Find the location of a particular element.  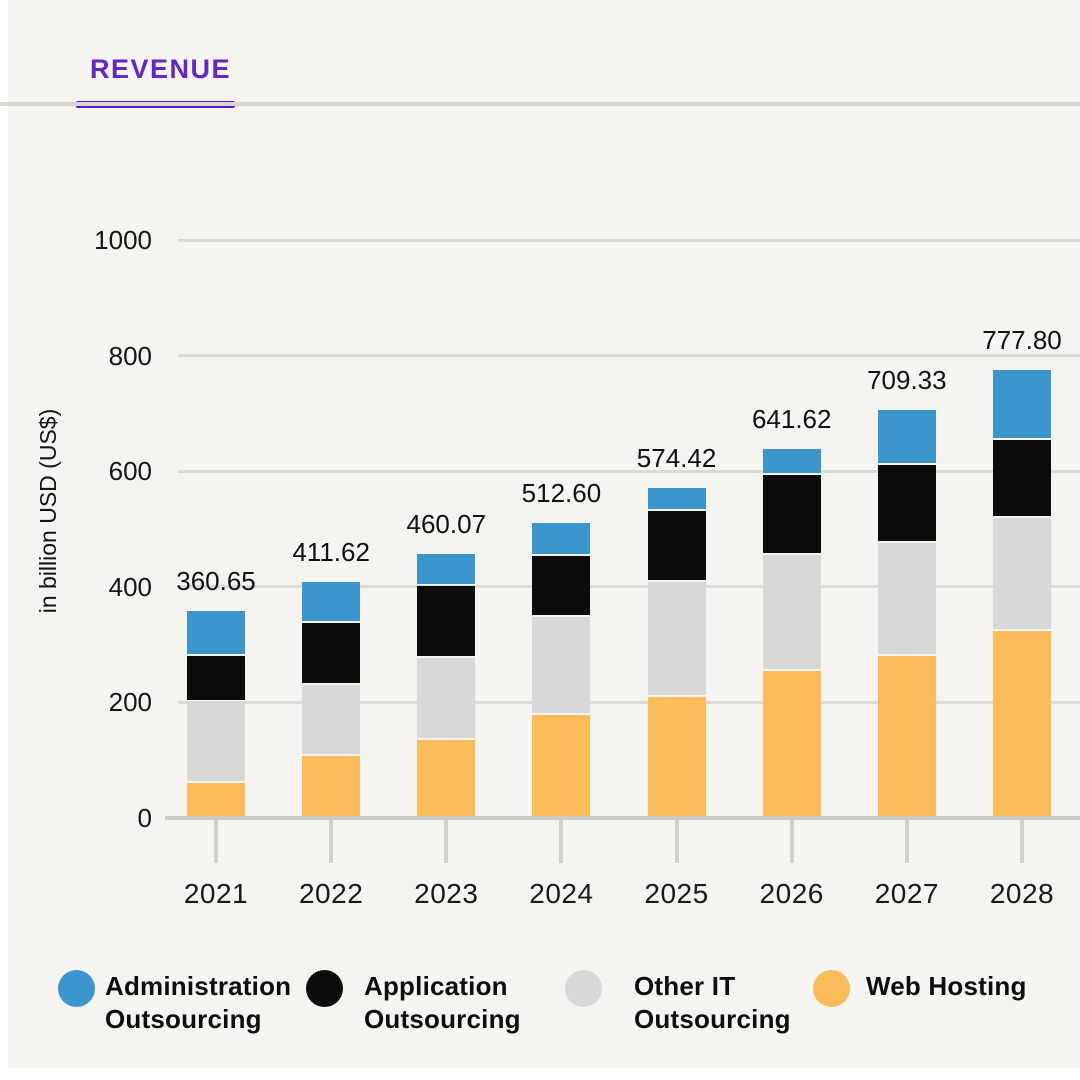

bar-segment-application-outsourcing-2024 is located at coordinates (561, 585).